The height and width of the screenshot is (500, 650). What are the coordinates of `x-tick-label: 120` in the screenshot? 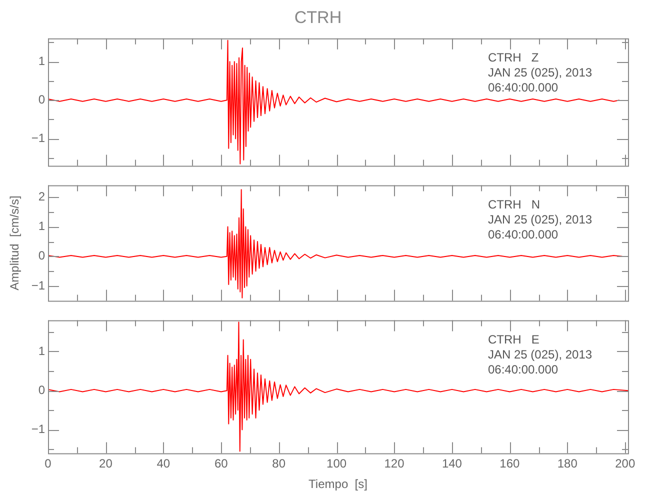 It's located at (394, 463).